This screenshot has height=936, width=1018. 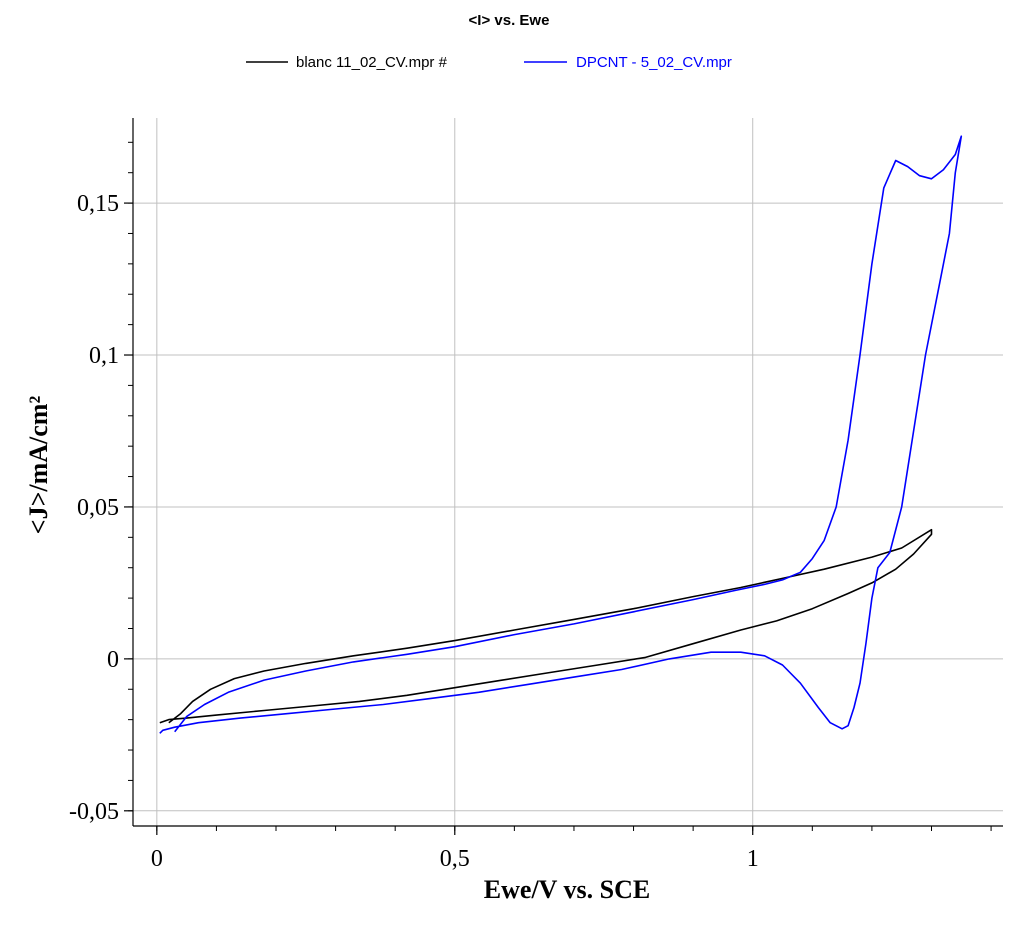 What do you see at coordinates (489, 62) in the screenshot?
I see `legend: blanc 11_02_CV.mpr # DPCNT - 5_02_CV.mpr` at bounding box center [489, 62].